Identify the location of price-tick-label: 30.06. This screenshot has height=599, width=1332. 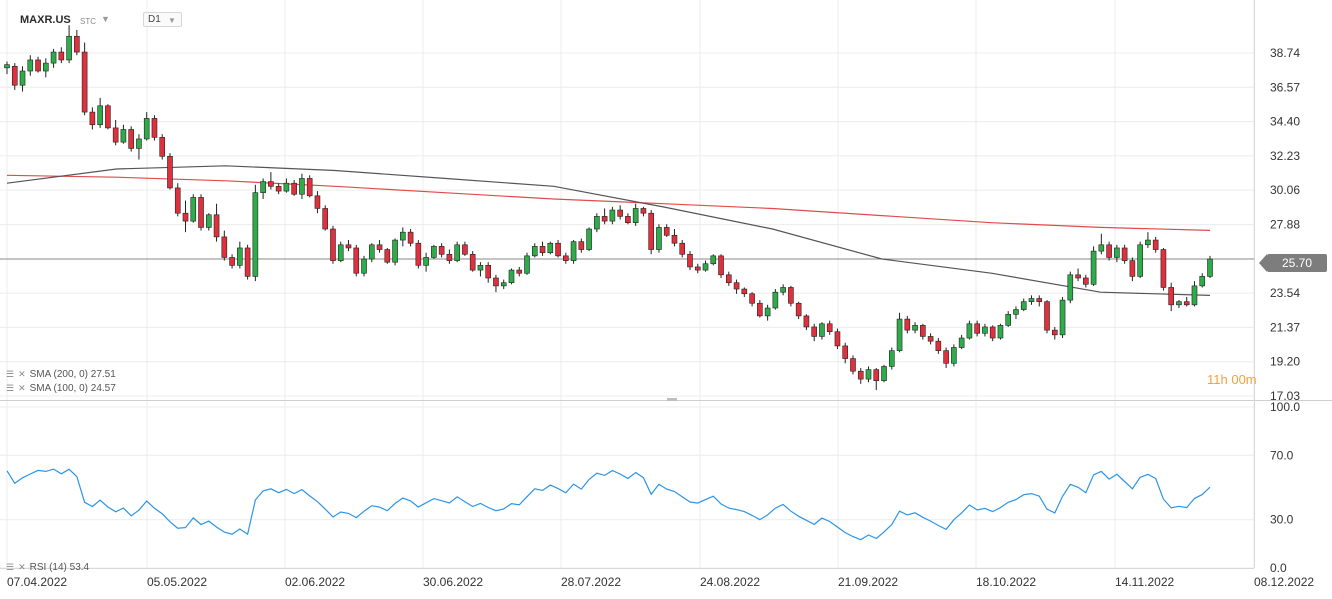
(1285, 190).